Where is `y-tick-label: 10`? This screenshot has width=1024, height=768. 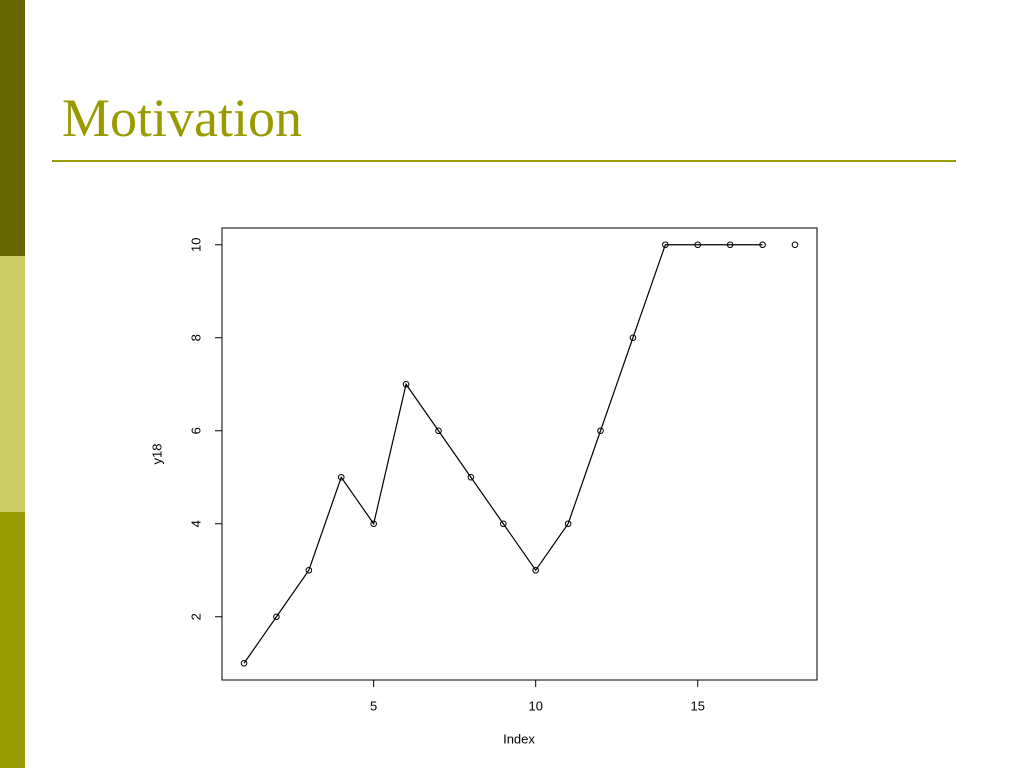 y-tick-label: 10 is located at coordinates (195, 245).